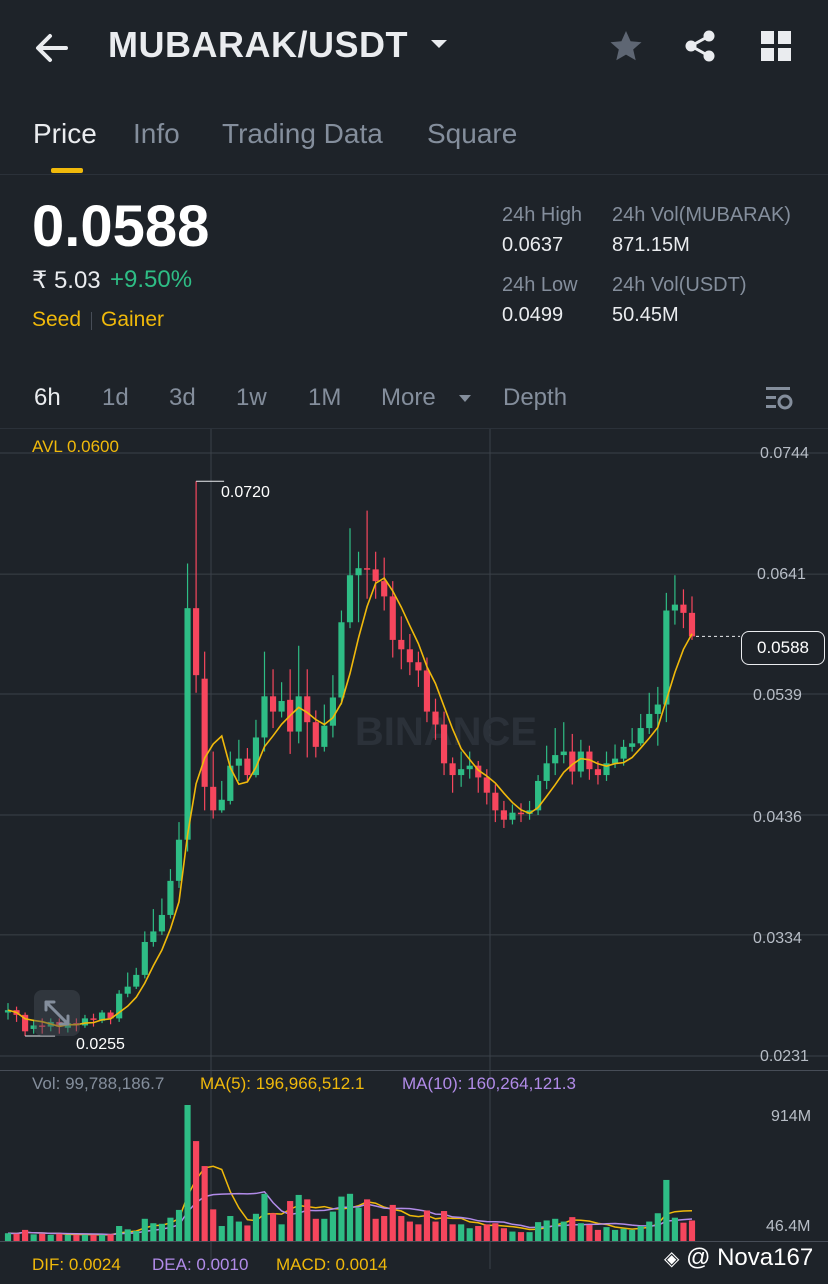 Image resolution: width=828 pixels, height=1284 pixels. What do you see at coordinates (700, 48) in the screenshot?
I see `share-icon` at bounding box center [700, 48].